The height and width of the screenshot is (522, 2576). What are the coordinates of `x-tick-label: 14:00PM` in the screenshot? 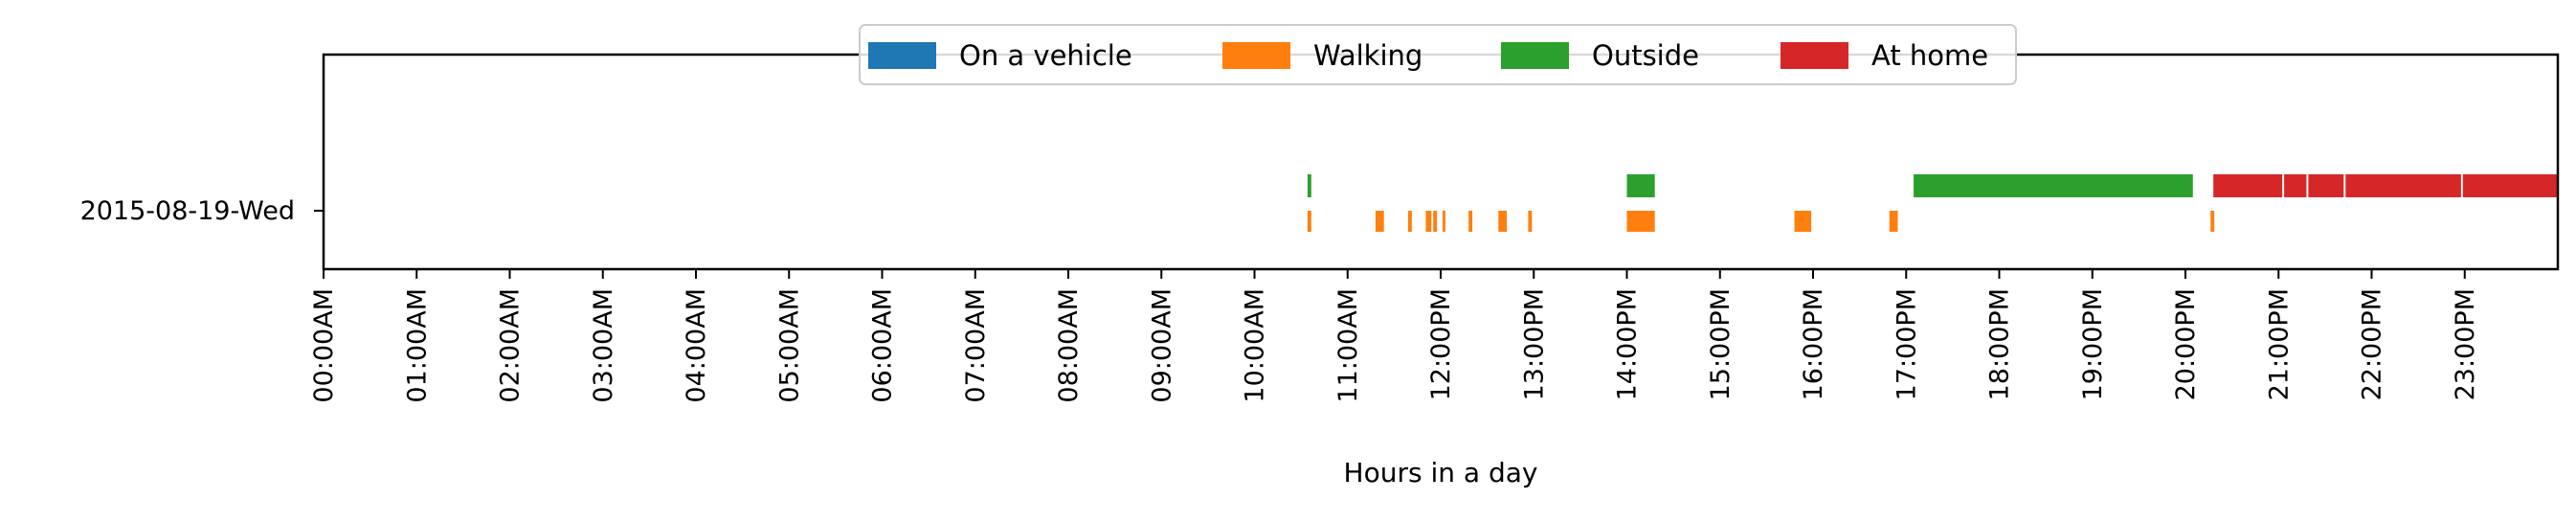 It's located at (1628, 344).